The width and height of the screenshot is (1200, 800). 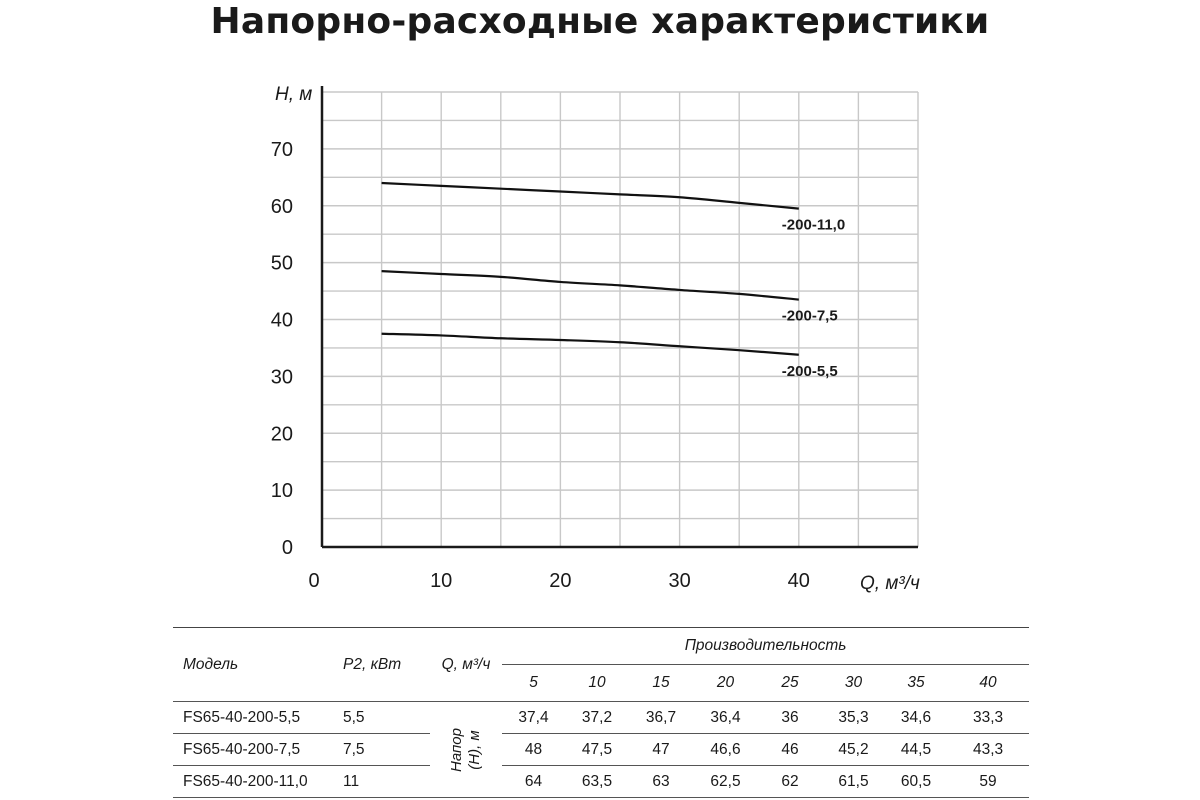 What do you see at coordinates (282, 321) in the screenshot?
I see `y-tick-label: 40` at bounding box center [282, 321].